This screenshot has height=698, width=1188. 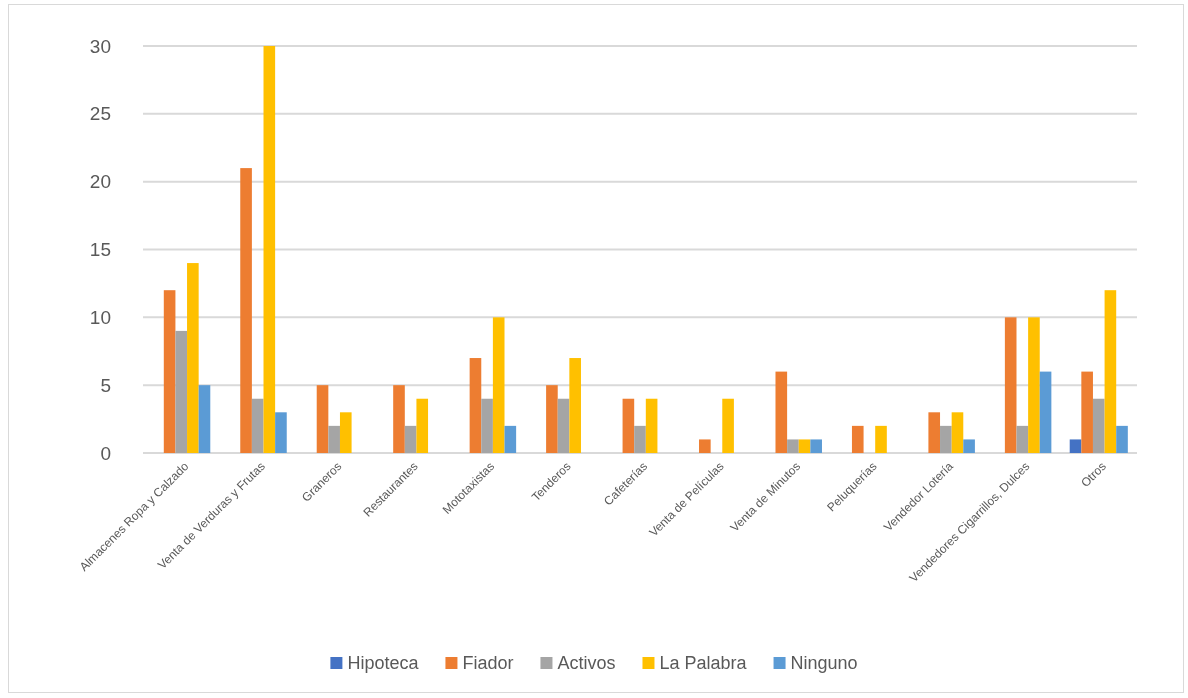 What do you see at coordinates (100, 250) in the screenshot?
I see `y-tick-label: 15` at bounding box center [100, 250].